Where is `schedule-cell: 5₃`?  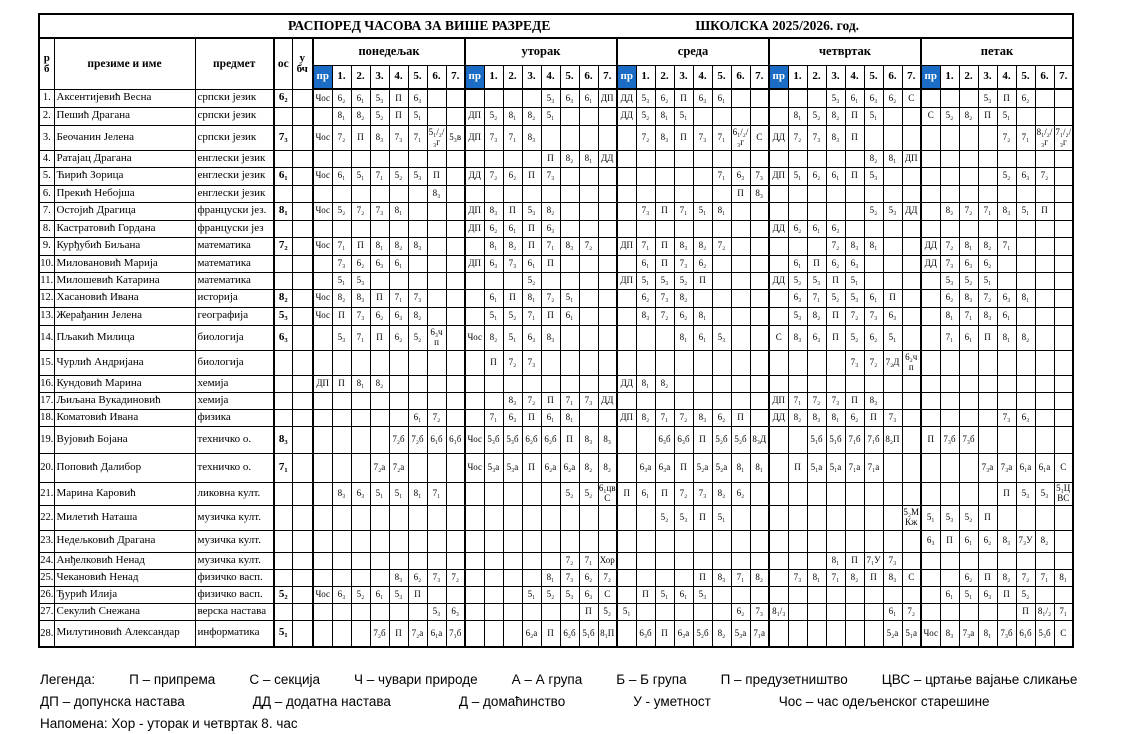 schedule-cell: 5₃ is located at coordinates (341, 337).